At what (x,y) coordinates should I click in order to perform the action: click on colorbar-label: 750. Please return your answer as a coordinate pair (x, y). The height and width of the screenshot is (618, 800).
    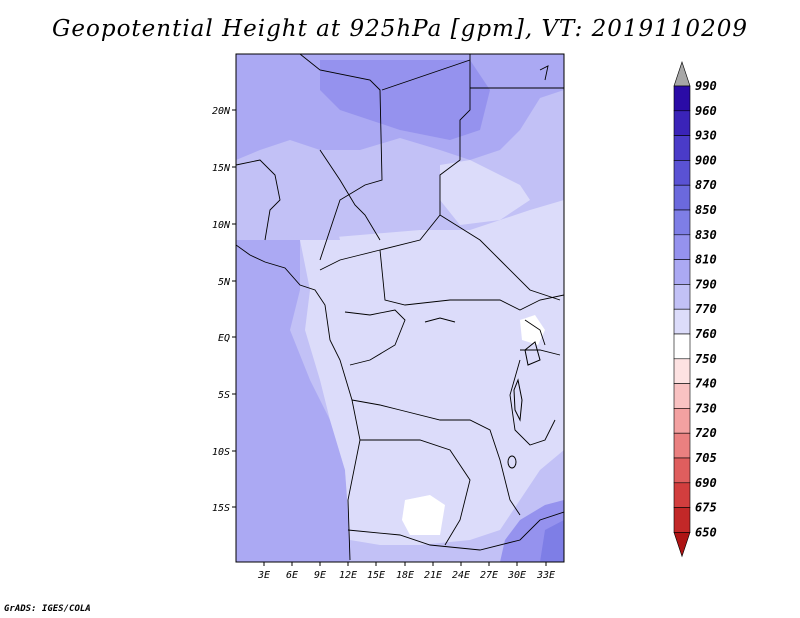
    Looking at the image, I should click on (706, 359).